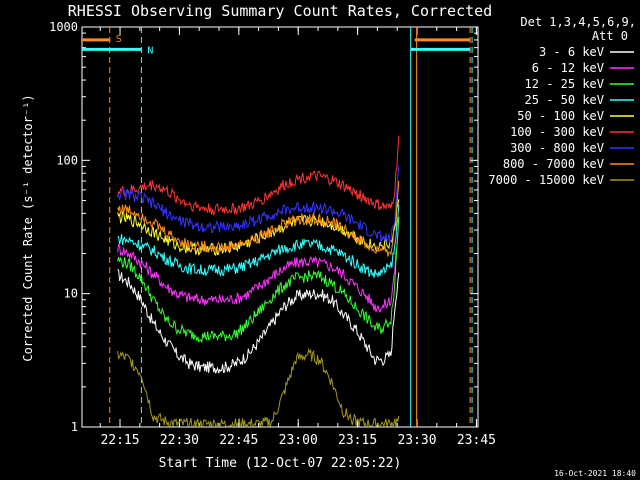  I want to click on y-tick-label: 1, so click(74, 427).